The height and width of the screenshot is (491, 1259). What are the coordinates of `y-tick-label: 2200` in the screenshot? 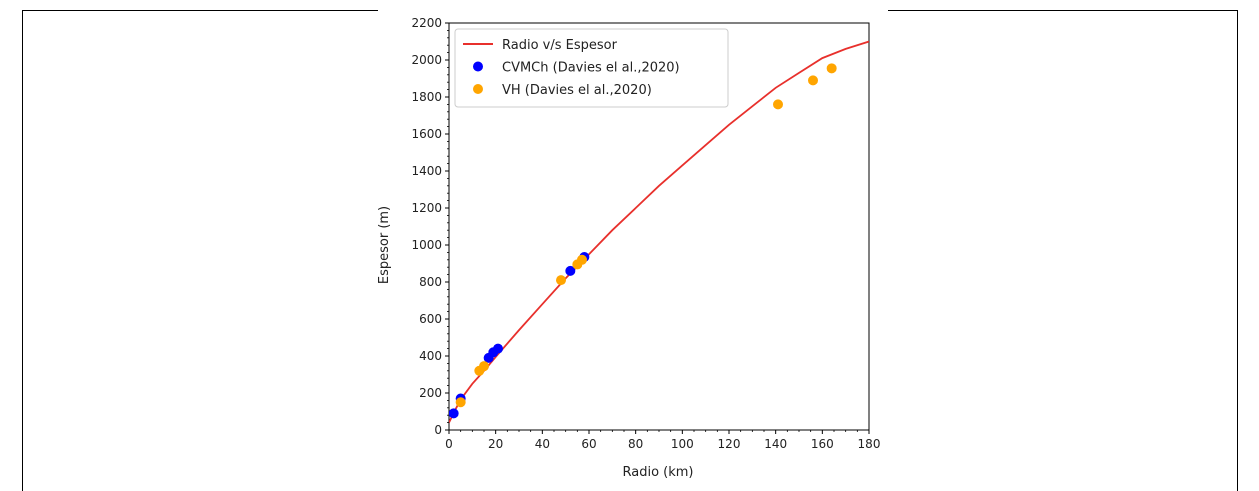 It's located at (426, 23).